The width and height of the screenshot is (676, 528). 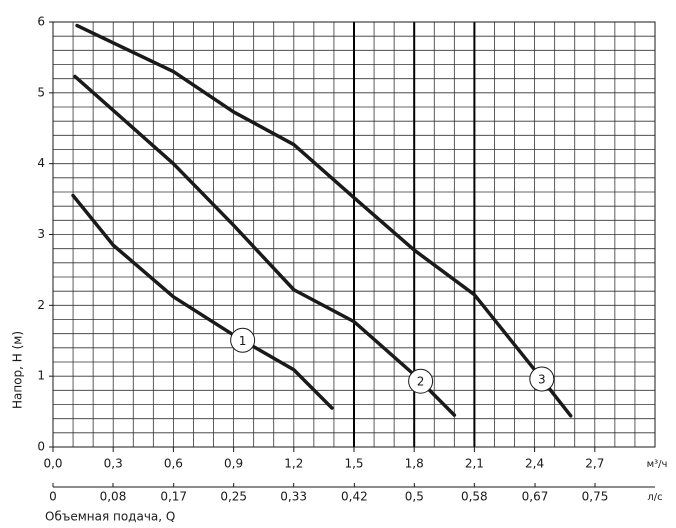 I want to click on y-tick-label: 3, so click(x=41, y=234).